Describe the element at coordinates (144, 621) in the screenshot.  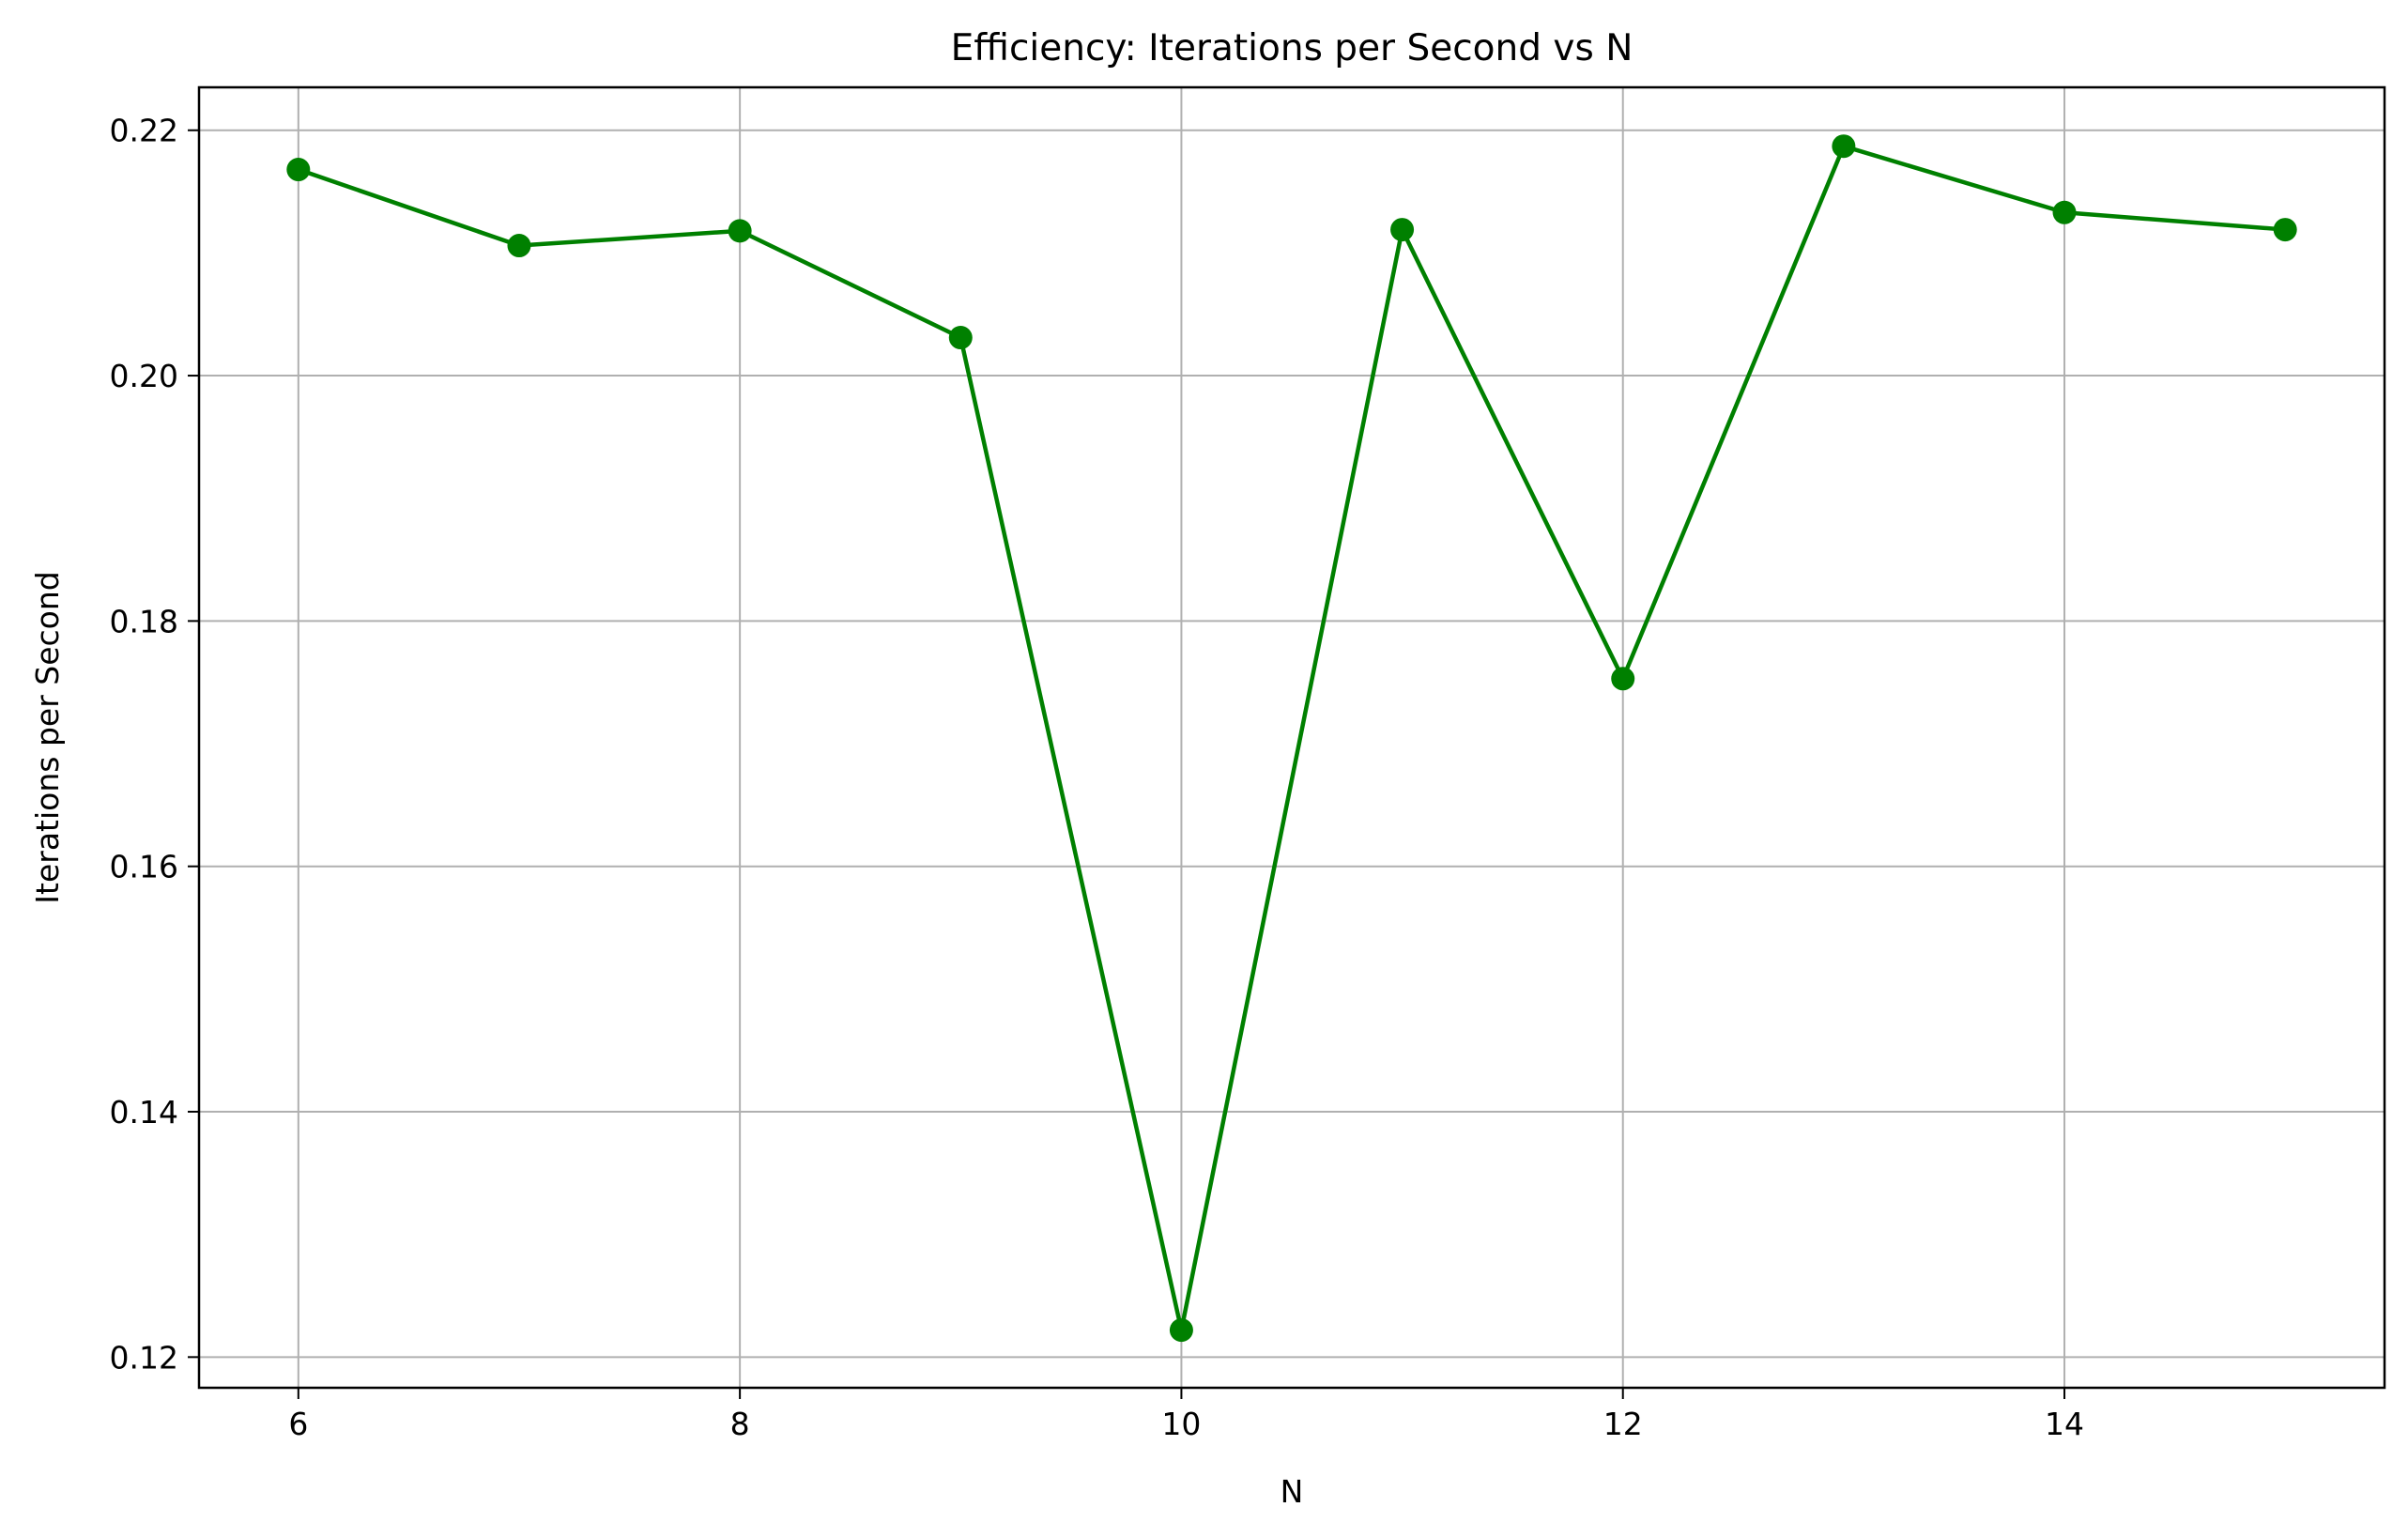
I see `y-tick-label: 0.18` at that location.